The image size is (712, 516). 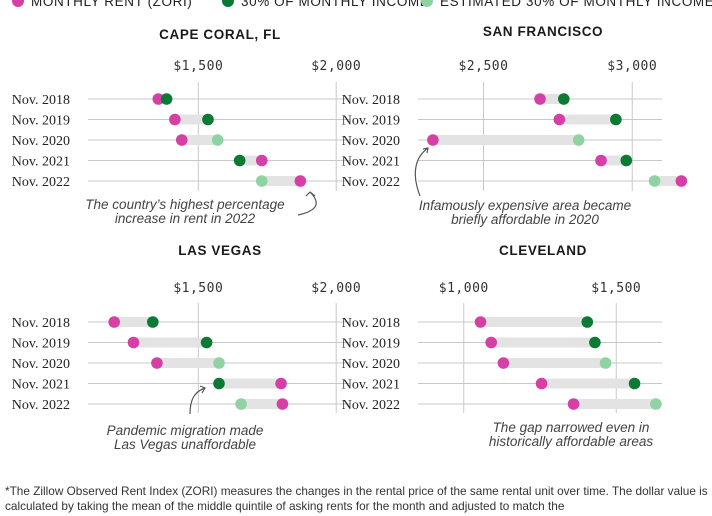 What do you see at coordinates (483, 66) in the screenshot?
I see `x-tick-label: $2,500` at bounding box center [483, 66].